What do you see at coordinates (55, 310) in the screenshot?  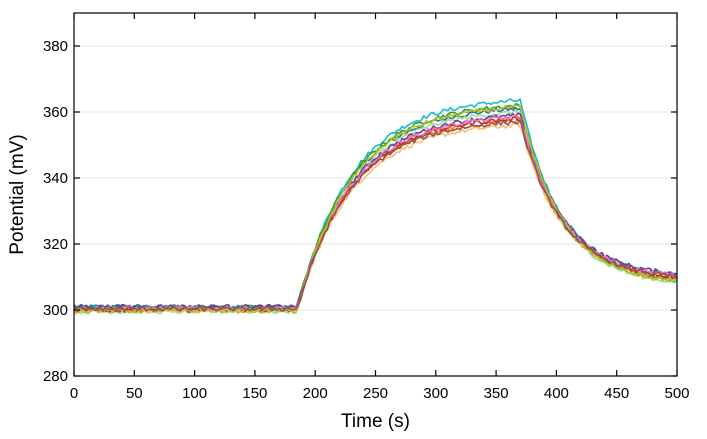 I see `y-tick-label: 300` at bounding box center [55, 310].